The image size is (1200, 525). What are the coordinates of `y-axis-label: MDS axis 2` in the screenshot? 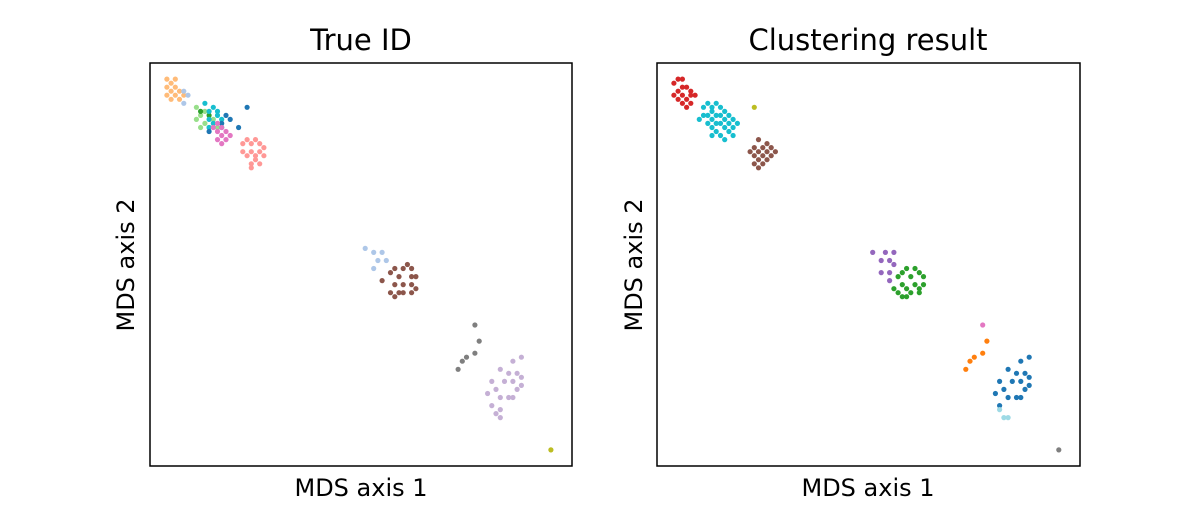 It's located at (126, 264).